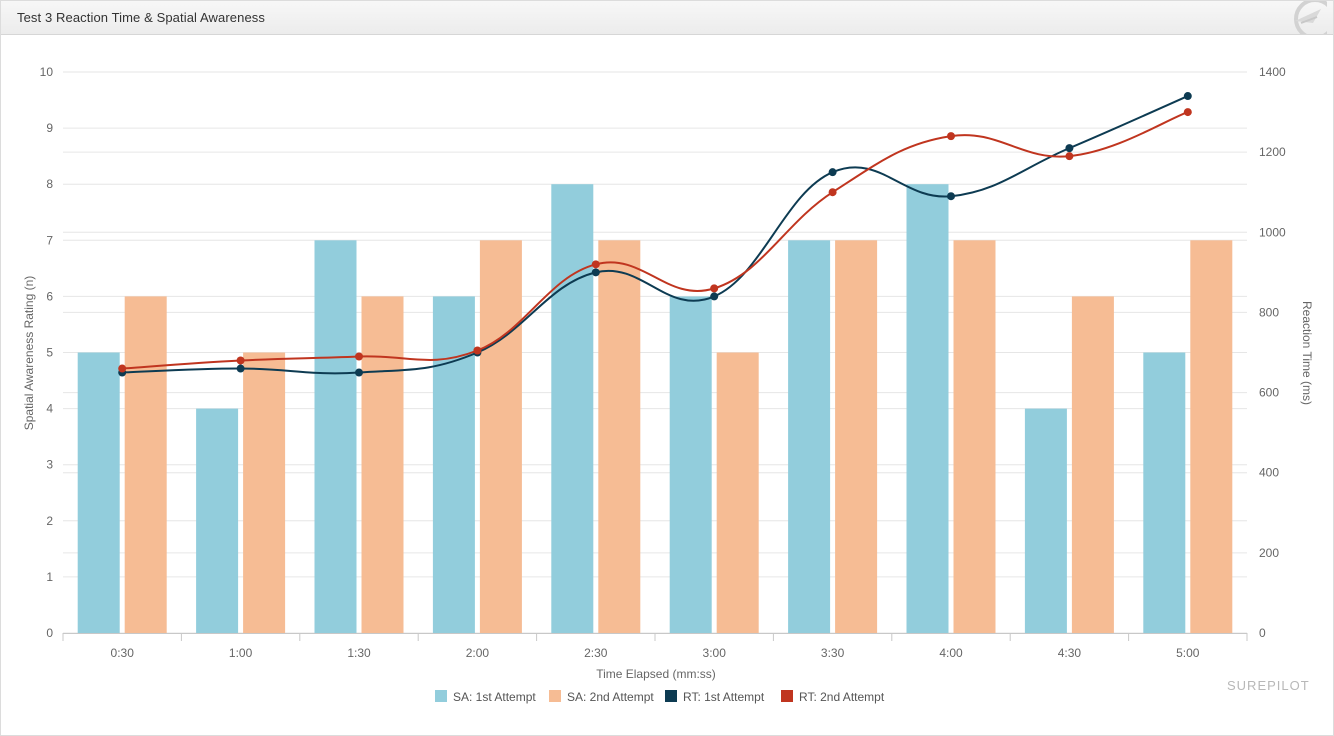 The height and width of the screenshot is (736, 1334). I want to click on legend-label-rt-1st-attempt: RT: 1st Attempt, so click(724, 697).